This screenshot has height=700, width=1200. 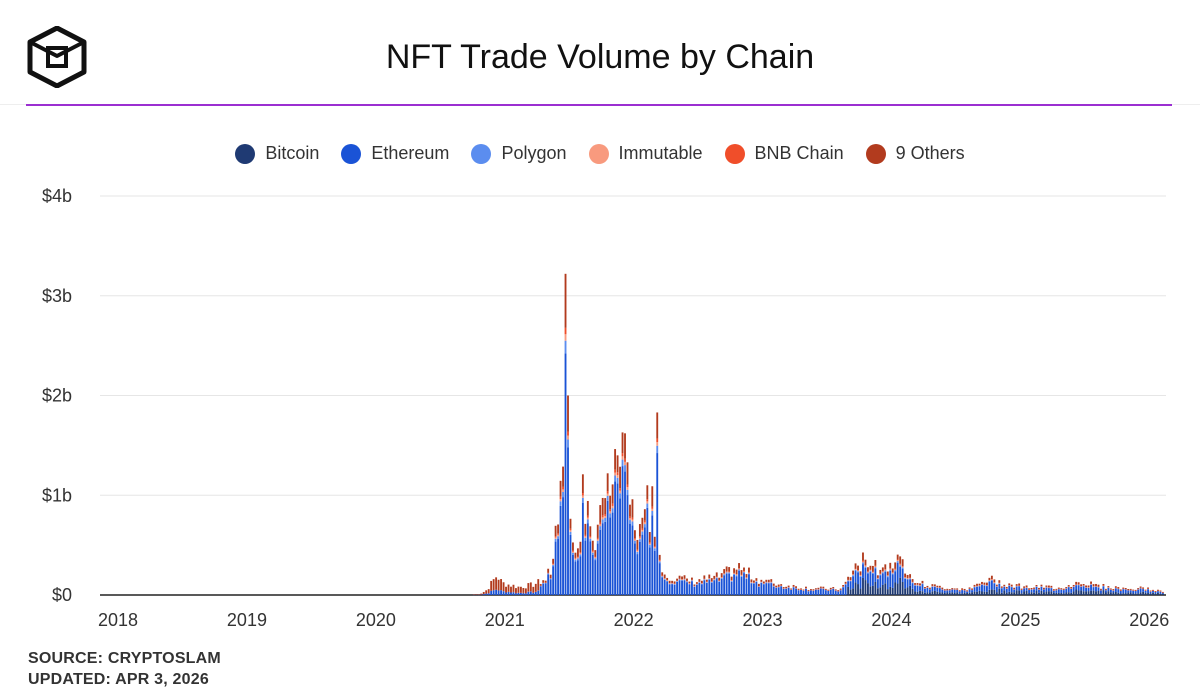 What do you see at coordinates (915, 153) in the screenshot?
I see `legend-item: 9 Others` at bounding box center [915, 153].